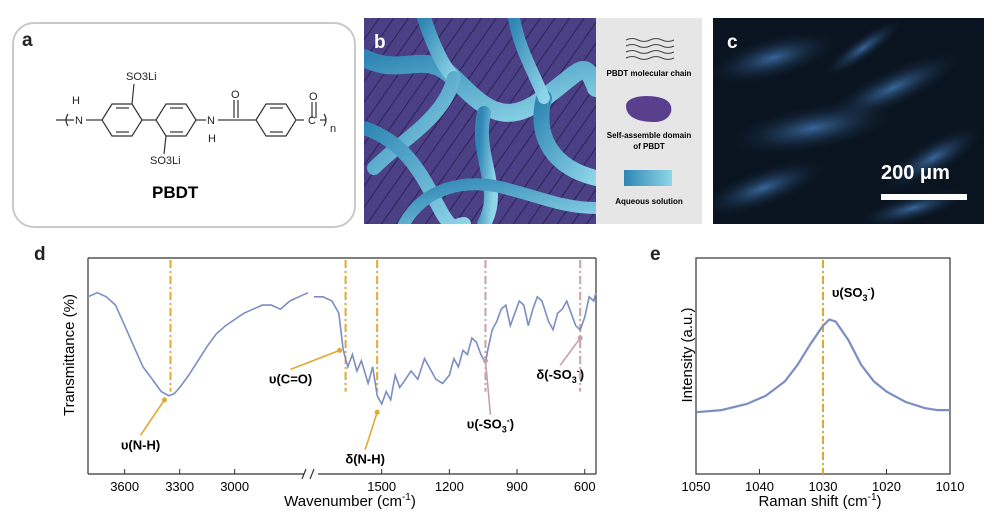 Image resolution: width=996 pixels, height=522 pixels. I want to click on e-tick-label: 1050, so click(696, 486).